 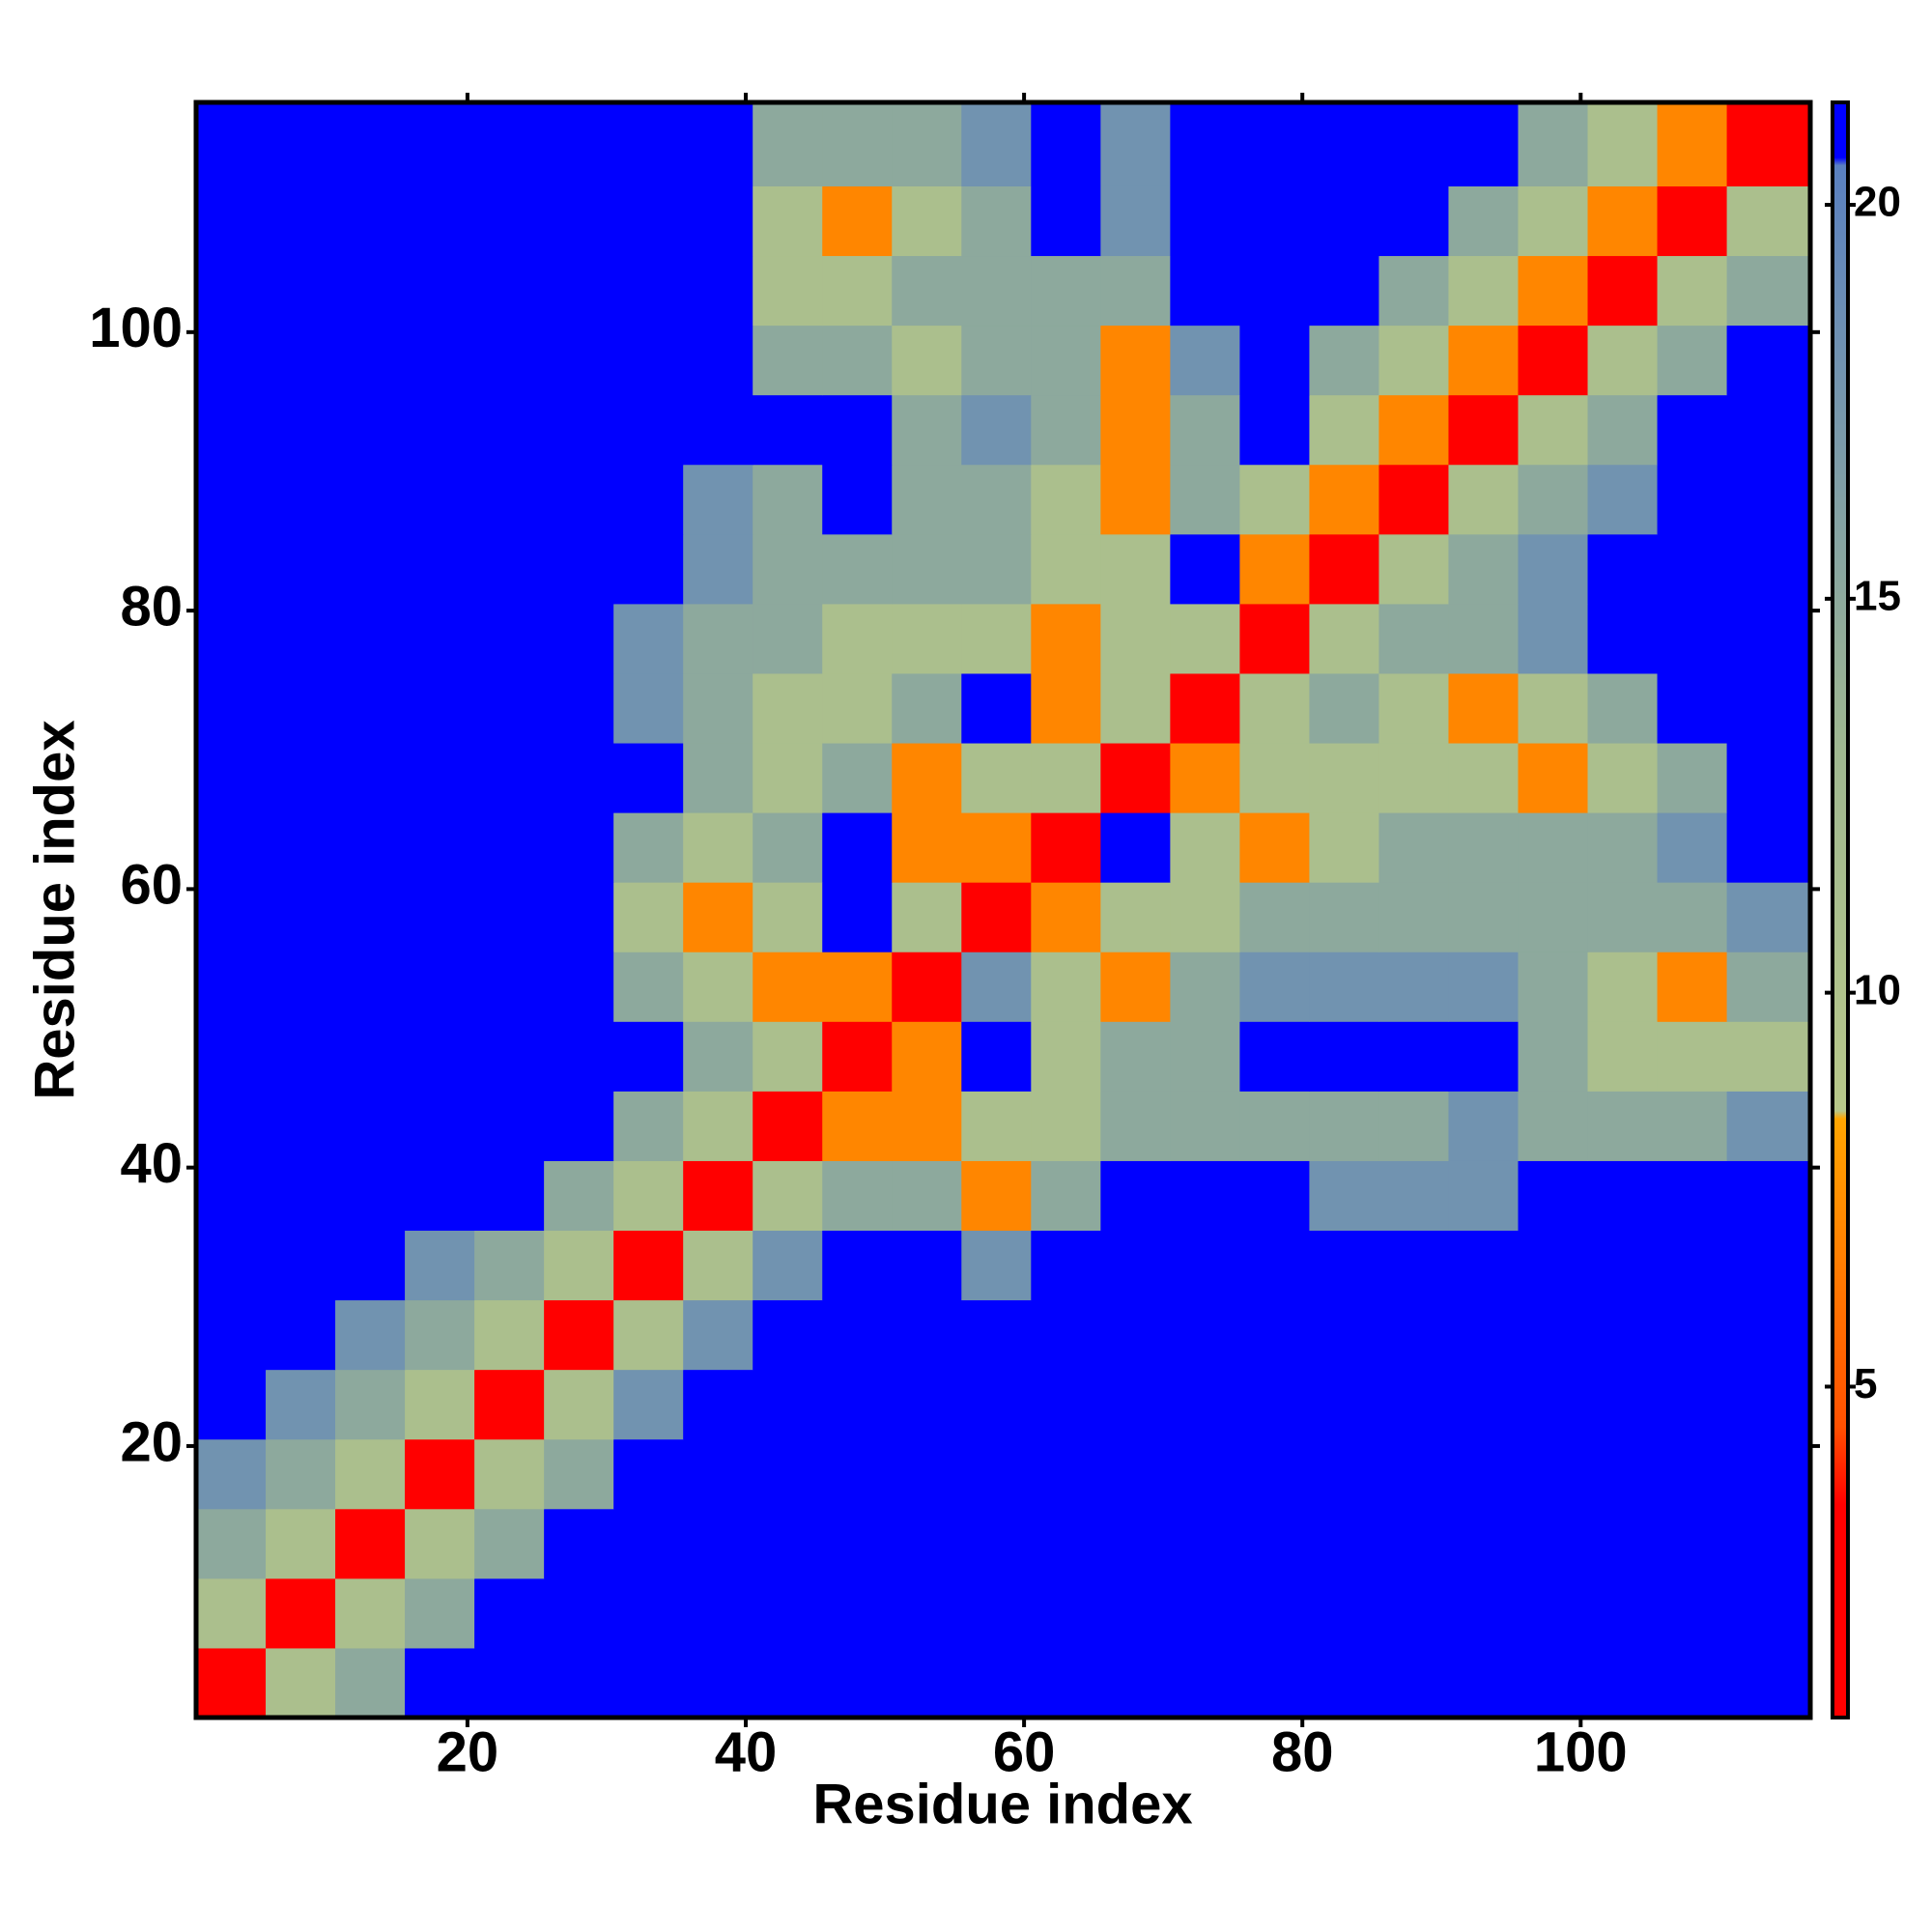 I want to click on x-axis-title: Residue index, so click(x=1002, y=1804).